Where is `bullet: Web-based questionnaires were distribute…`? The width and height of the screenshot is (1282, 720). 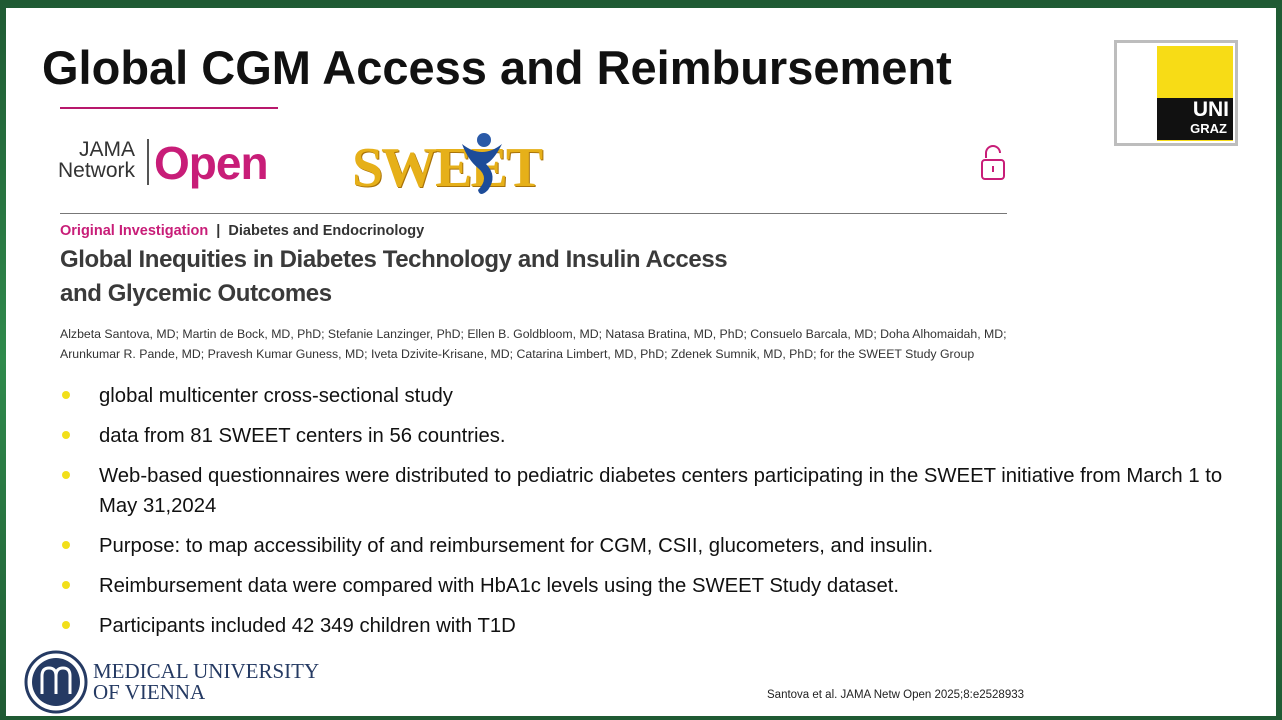
bullet: Web-based questionnaires were distribute… is located at coordinates (660, 491).